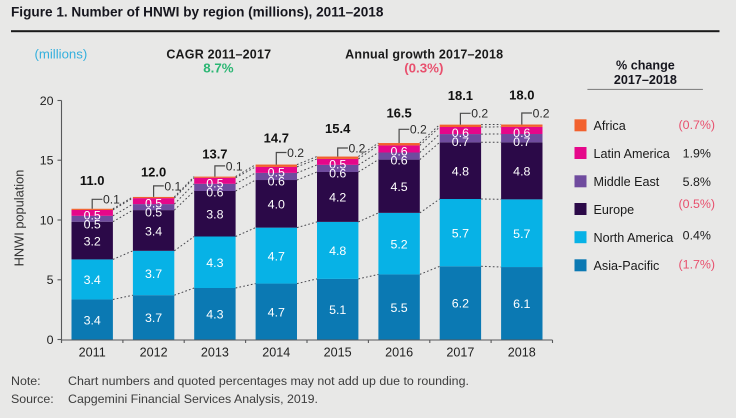 This screenshot has width=736, height=418. What do you see at coordinates (214, 215) in the screenshot?
I see `svg-text: 3.8` at bounding box center [214, 215].